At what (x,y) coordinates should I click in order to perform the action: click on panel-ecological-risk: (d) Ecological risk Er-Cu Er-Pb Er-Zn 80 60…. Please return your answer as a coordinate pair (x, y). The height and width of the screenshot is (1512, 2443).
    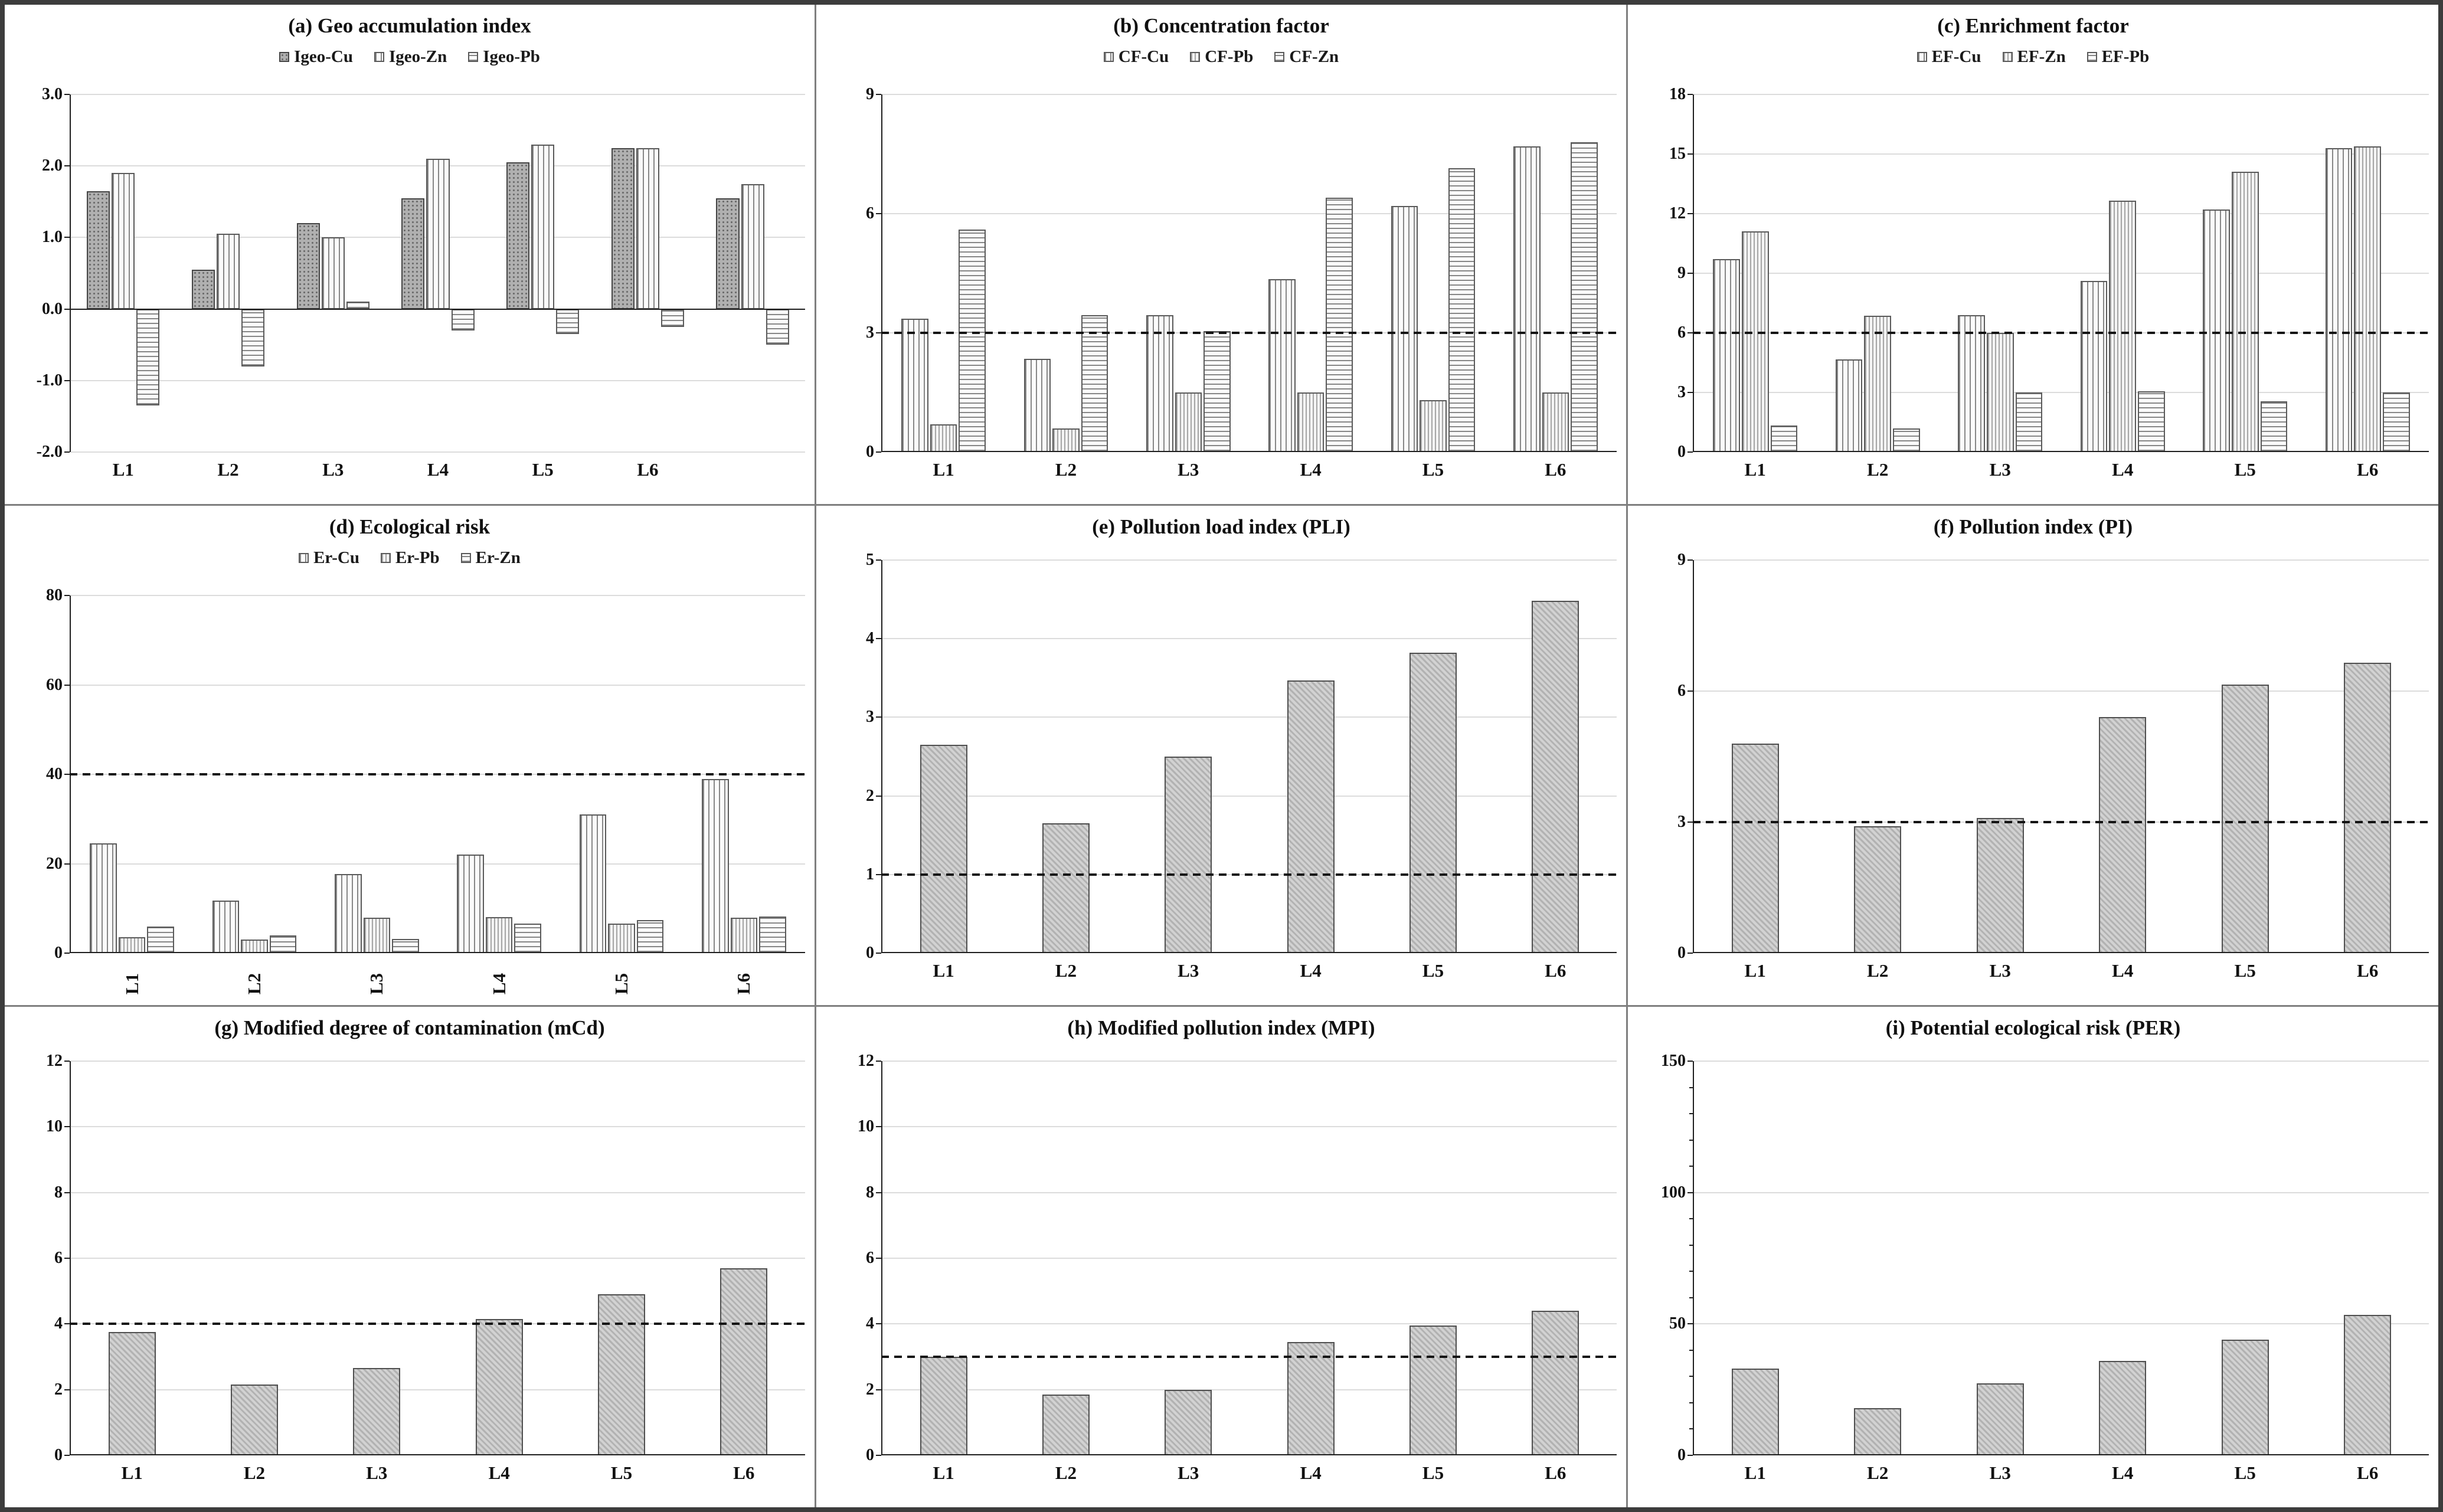
    Looking at the image, I should click on (410, 755).